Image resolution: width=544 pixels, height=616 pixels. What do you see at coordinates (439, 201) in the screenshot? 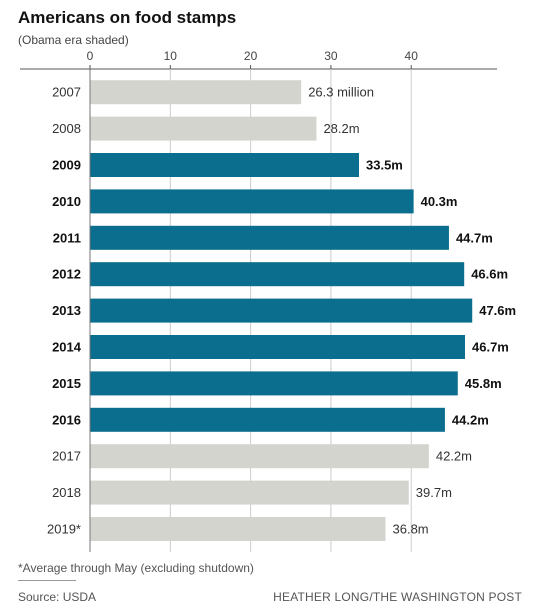
I see `value-label: 40.3m` at bounding box center [439, 201].